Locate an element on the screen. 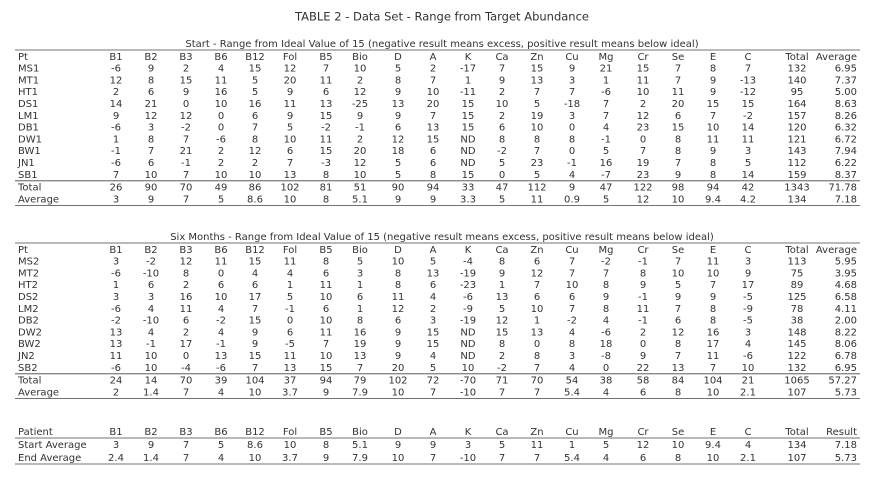 Image resolution: width=884 pixels, height=482 pixels. data-cell: 13 is located at coordinates (290, 175).